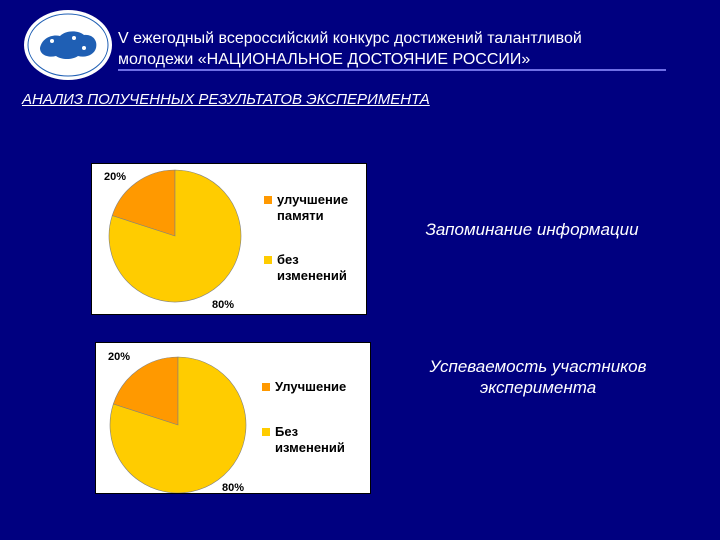 Image resolution: width=720 pixels, height=540 pixels. What do you see at coordinates (310, 386) in the screenshot?
I see `legend-label-1-0-0: Улучшение` at bounding box center [310, 386].